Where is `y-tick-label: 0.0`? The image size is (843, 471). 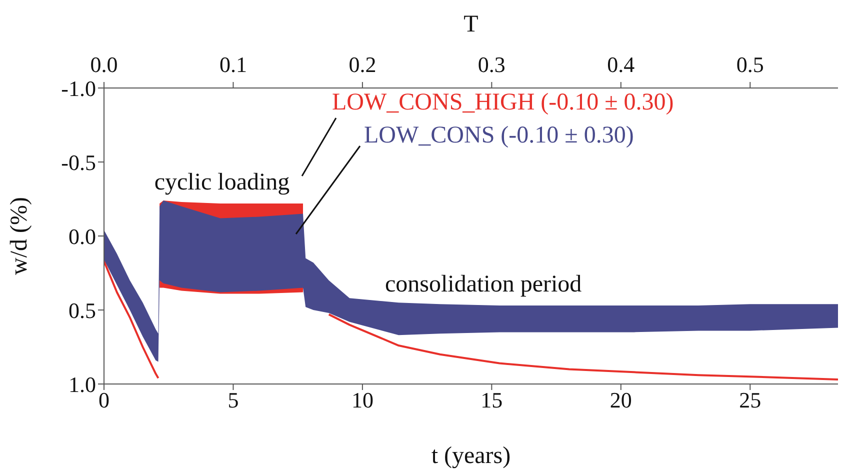
y-tick-label: 0.0 is located at coordinates (82, 236).